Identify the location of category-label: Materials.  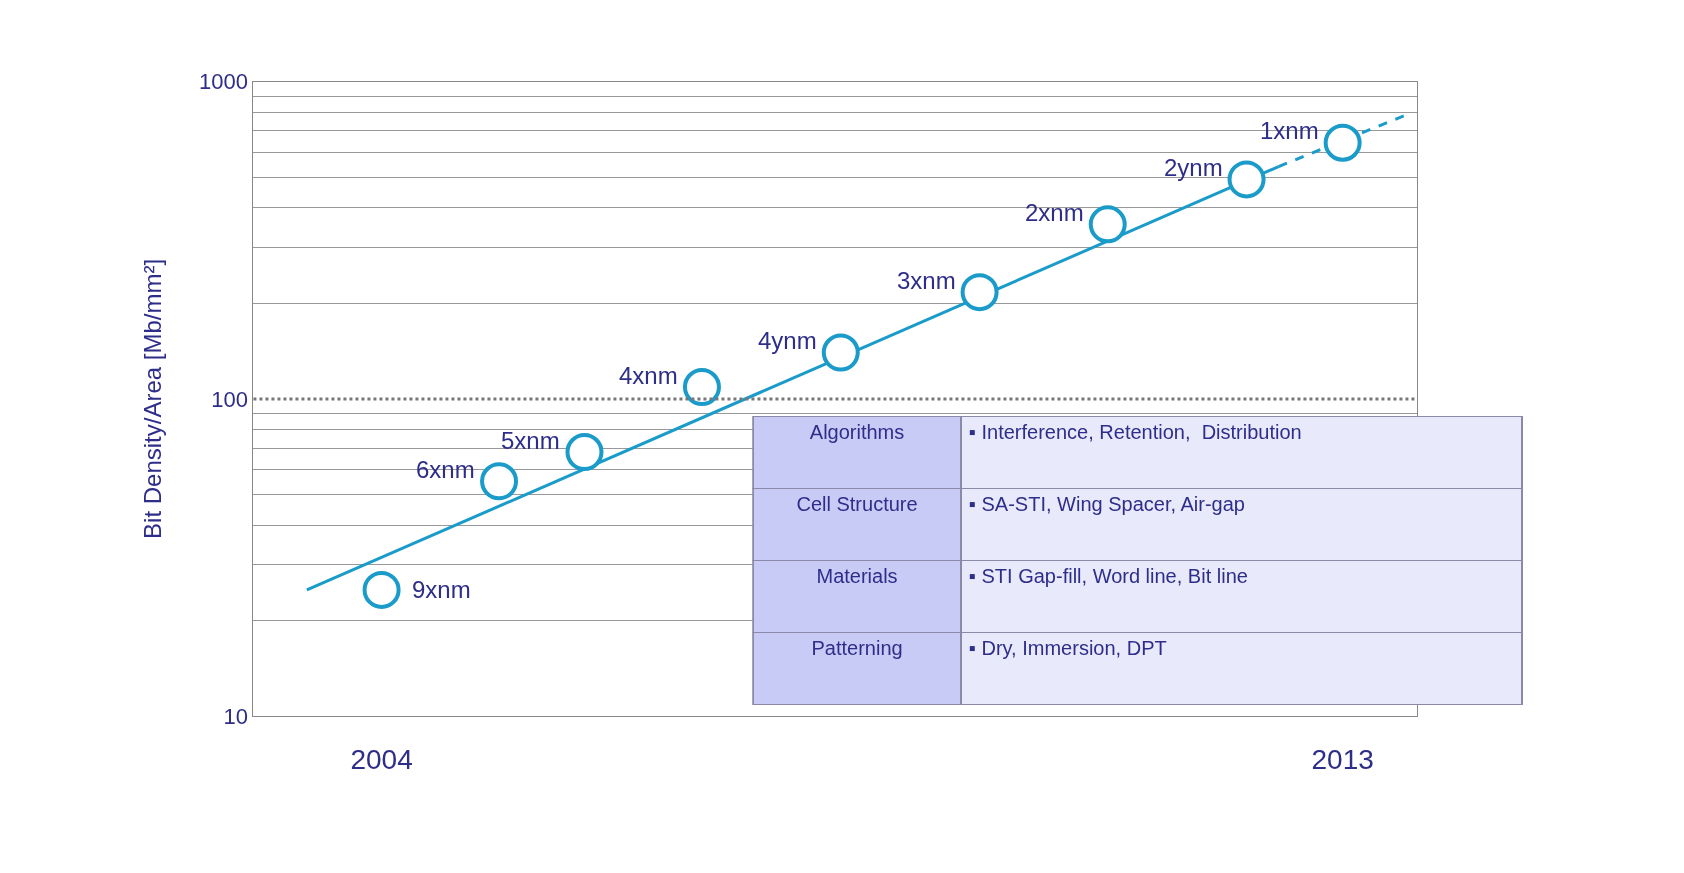
(857, 576).